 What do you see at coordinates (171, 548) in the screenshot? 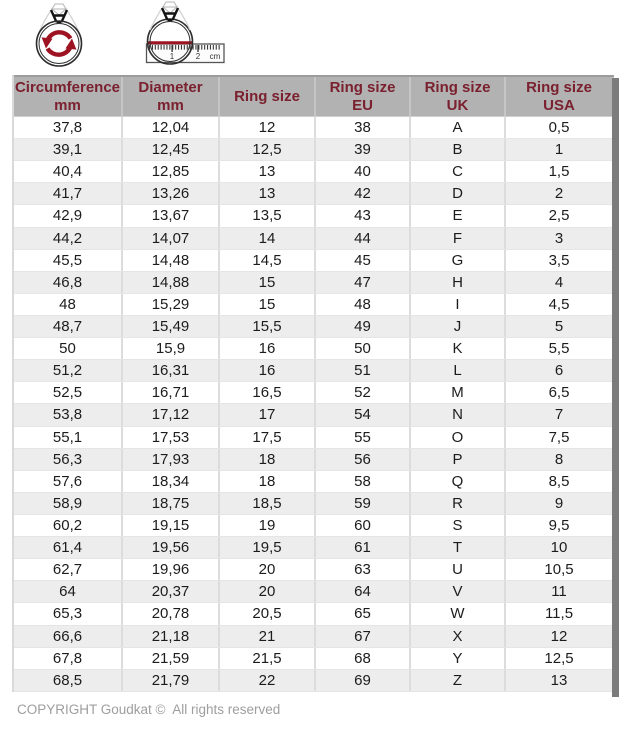
I see `table-cell: 19,56` at bounding box center [171, 548].